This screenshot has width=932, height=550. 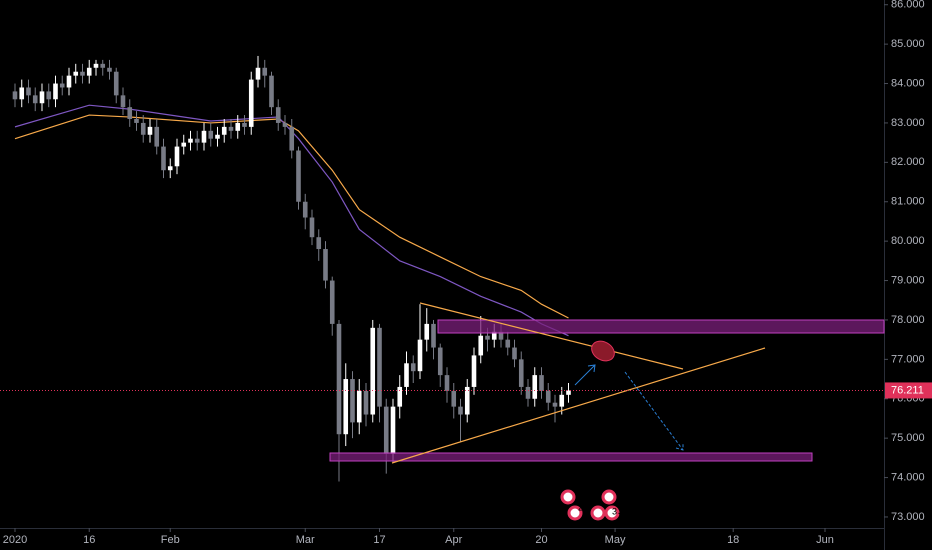 What do you see at coordinates (170, 540) in the screenshot?
I see `x-tick-label: Feb` at bounding box center [170, 540].